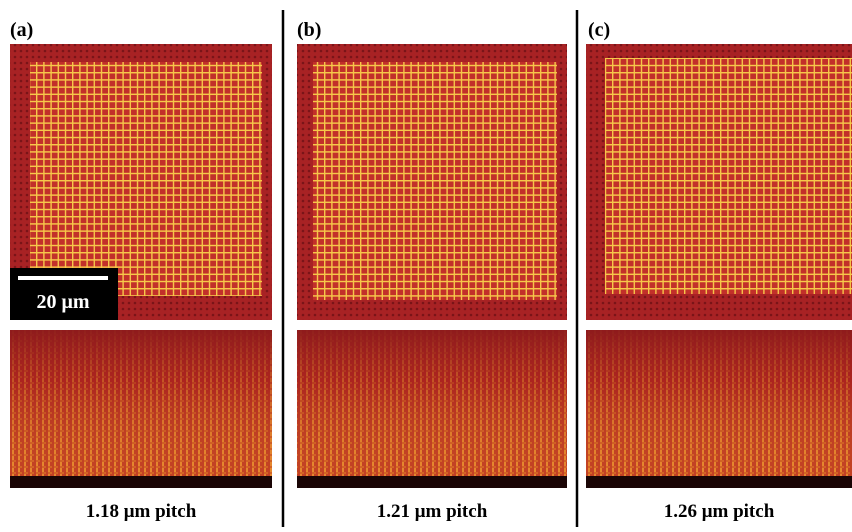 This screenshot has height=532, width=852. What do you see at coordinates (309, 30) in the screenshot?
I see `panel-label: (b)` at bounding box center [309, 30].